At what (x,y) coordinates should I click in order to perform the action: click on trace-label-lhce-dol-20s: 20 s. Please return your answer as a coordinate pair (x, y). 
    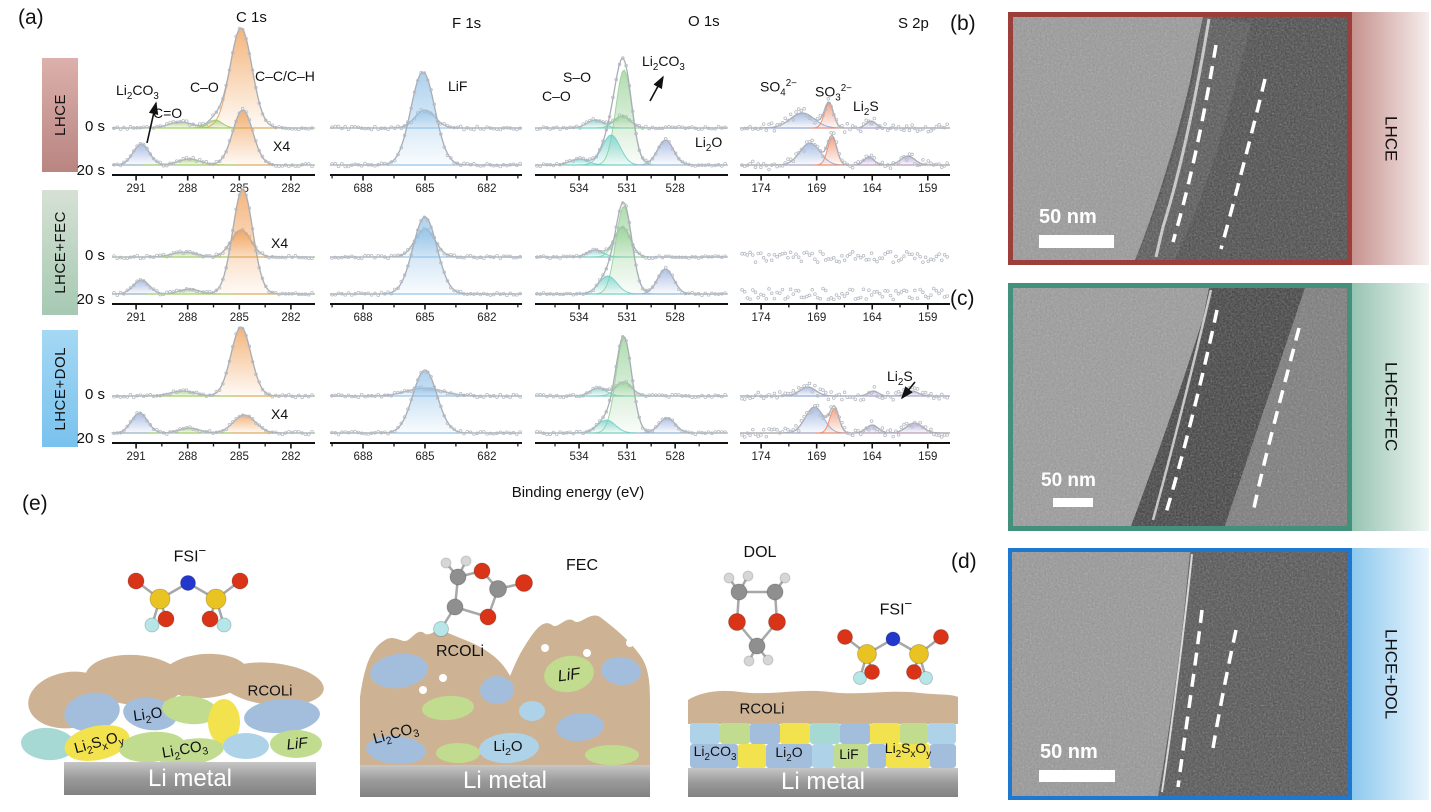
    Looking at the image, I should click on (90, 438).